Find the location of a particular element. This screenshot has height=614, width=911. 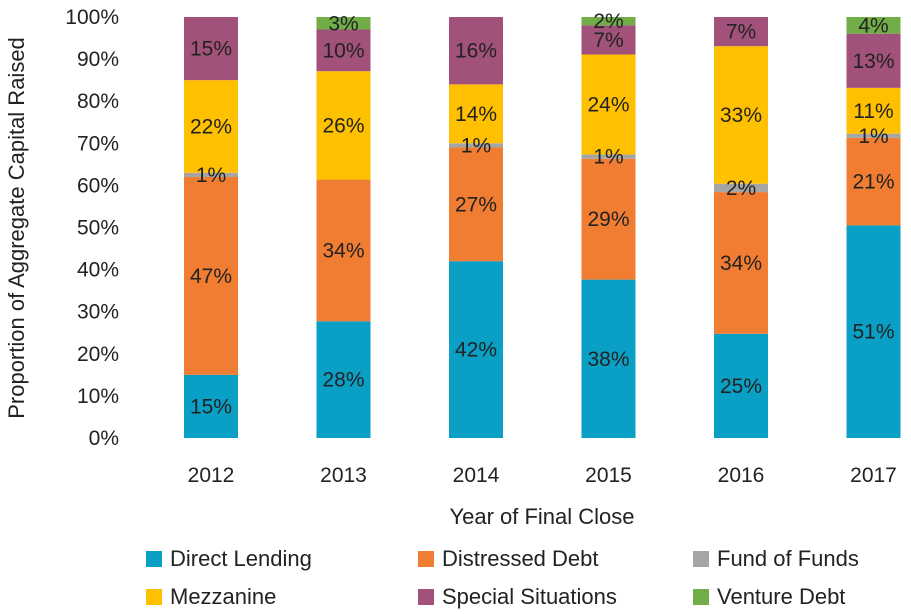

x-axis-ticks: 2012 2013 2014 2015 2016 2017 is located at coordinates (542, 475).